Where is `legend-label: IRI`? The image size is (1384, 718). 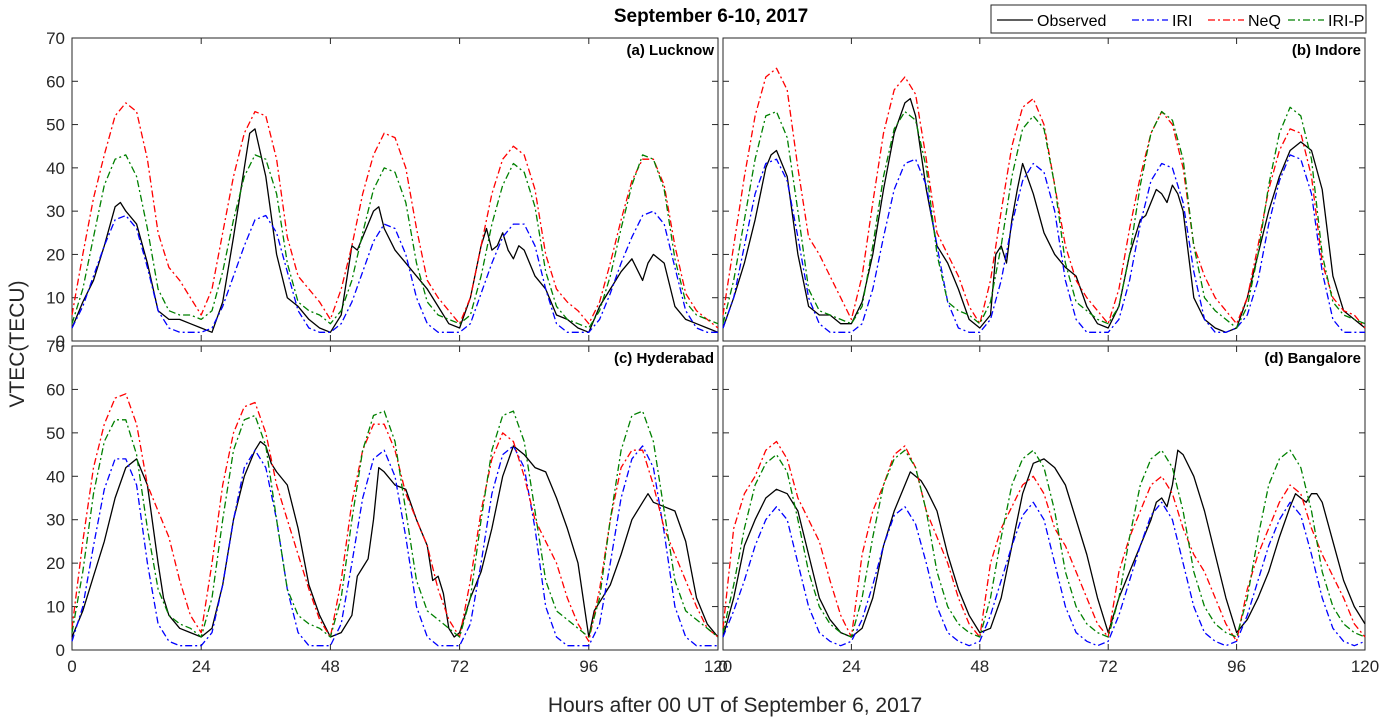 legend-label: IRI is located at coordinates (1182, 21).